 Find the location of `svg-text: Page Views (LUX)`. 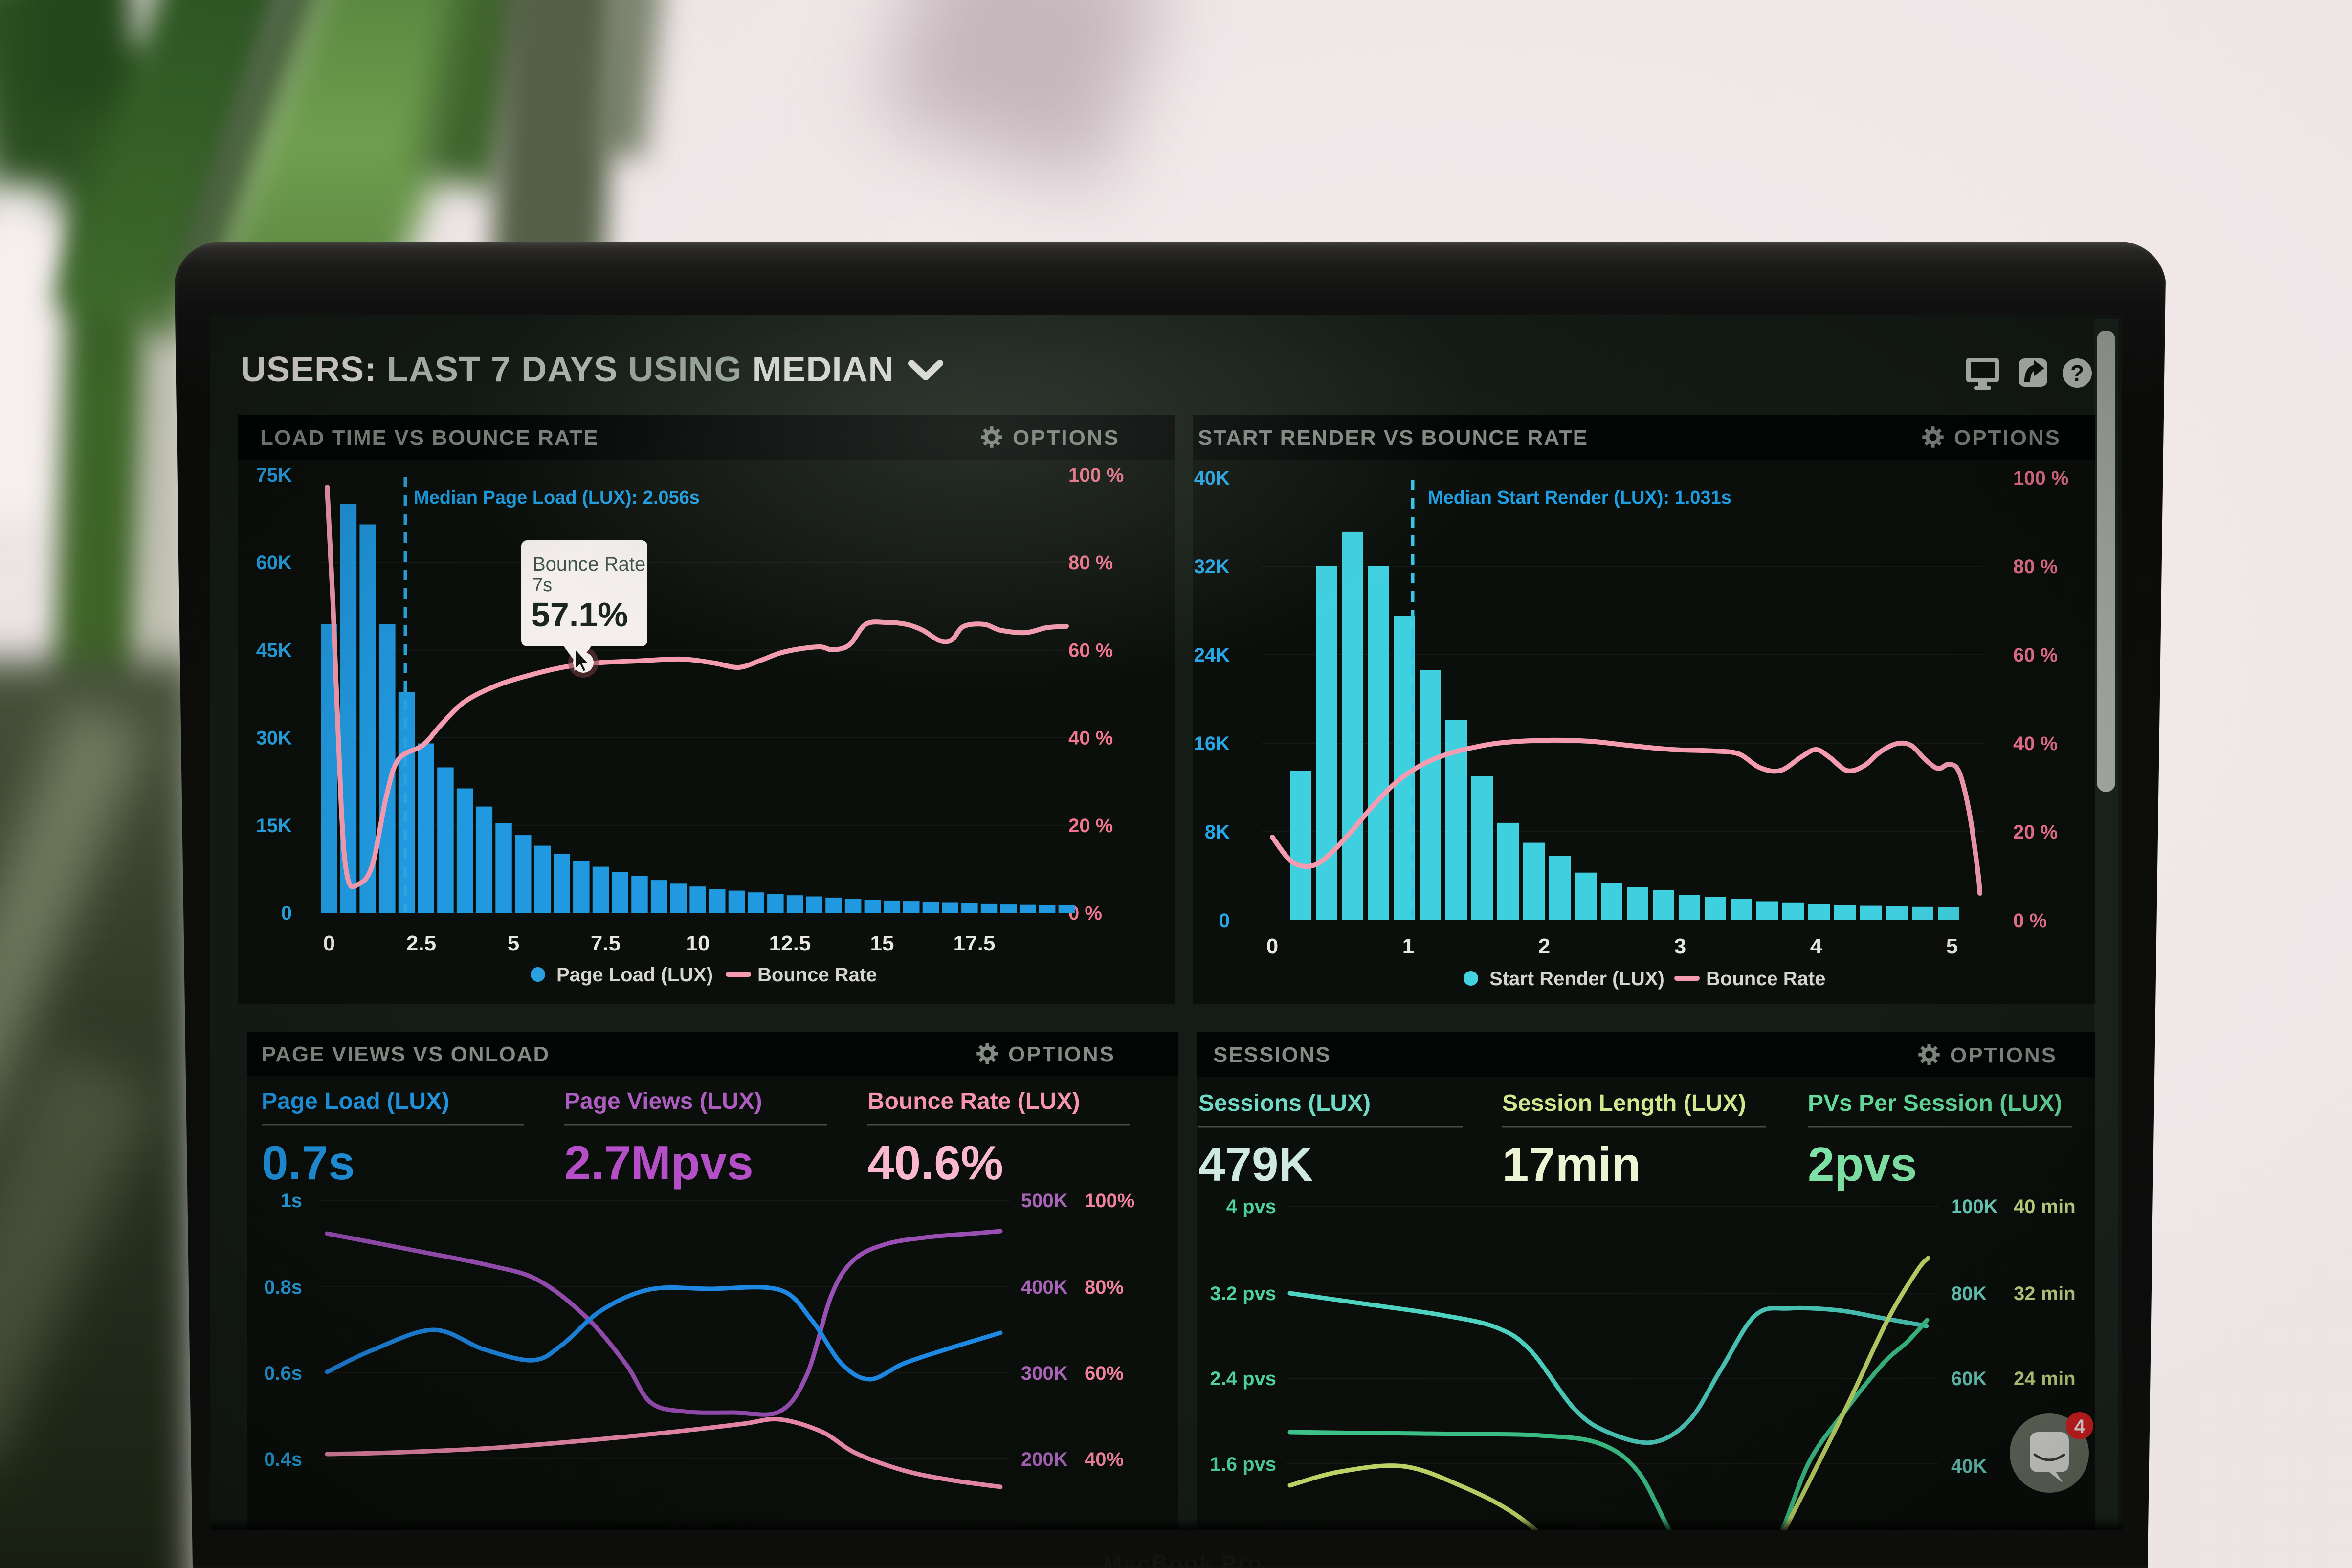

svg-text: Page Views (LUX) is located at coordinates (663, 1101).